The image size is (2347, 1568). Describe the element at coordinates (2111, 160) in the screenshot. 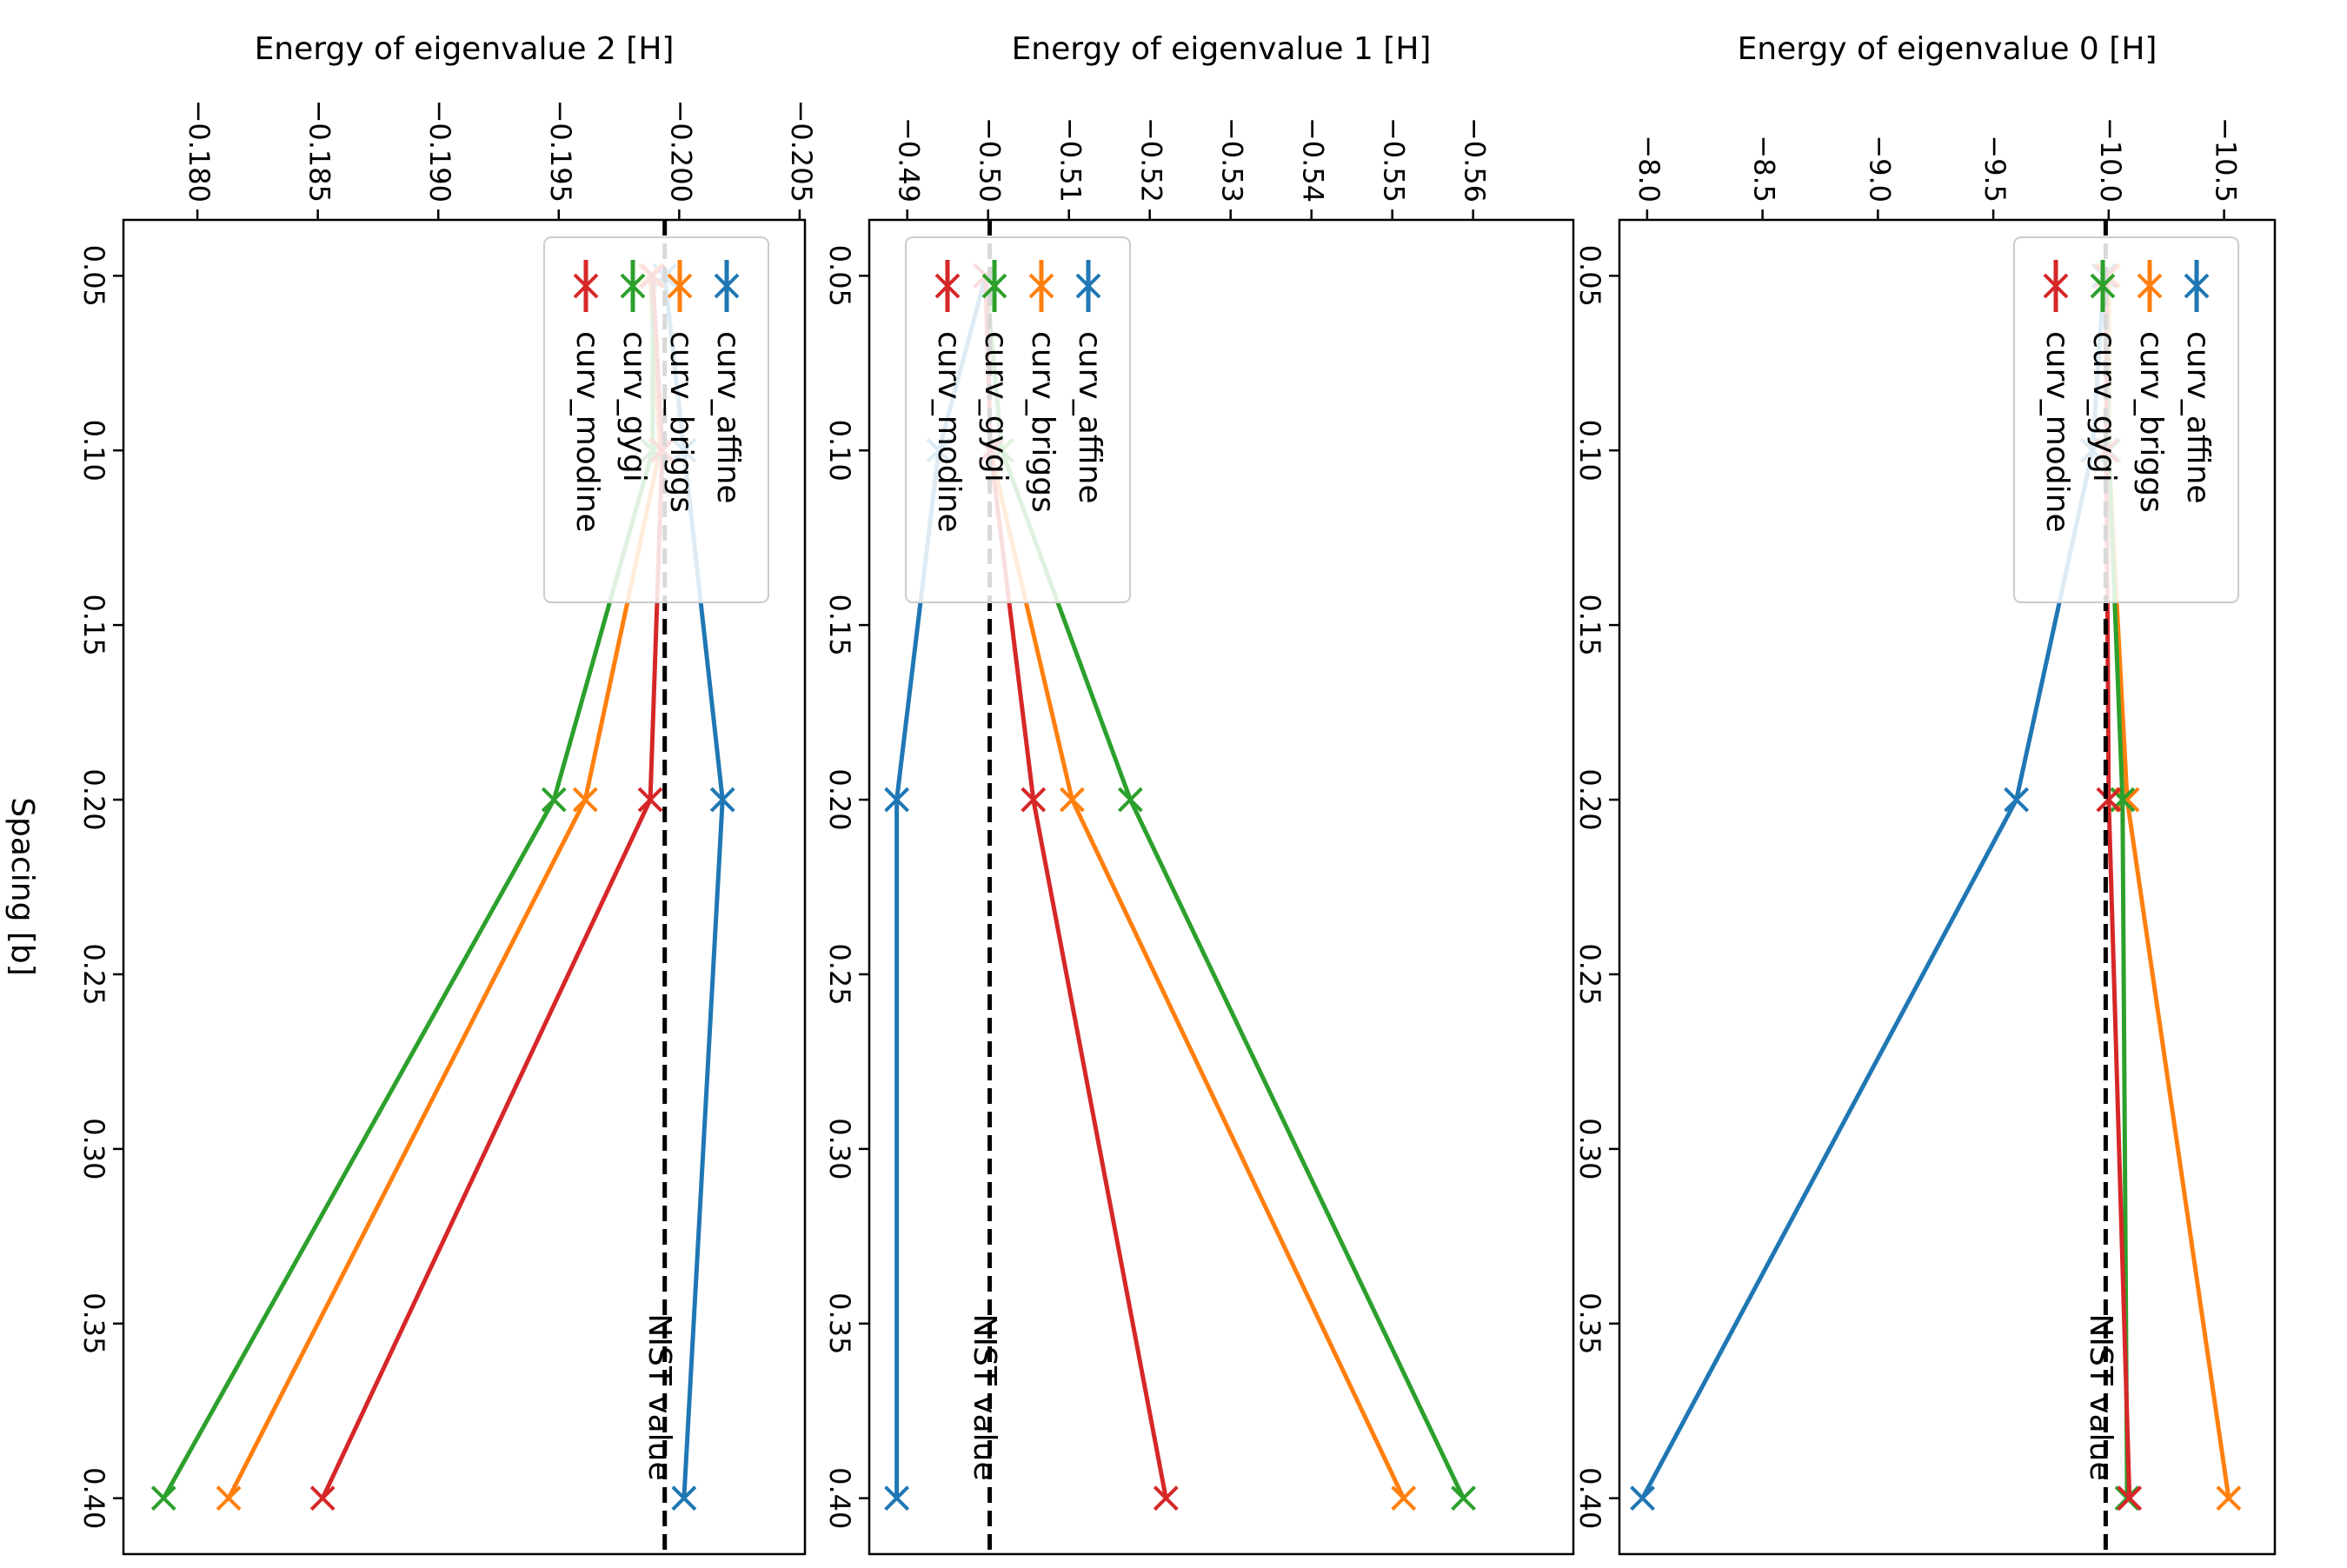

I see `energy-tick-label: −10.0` at that location.